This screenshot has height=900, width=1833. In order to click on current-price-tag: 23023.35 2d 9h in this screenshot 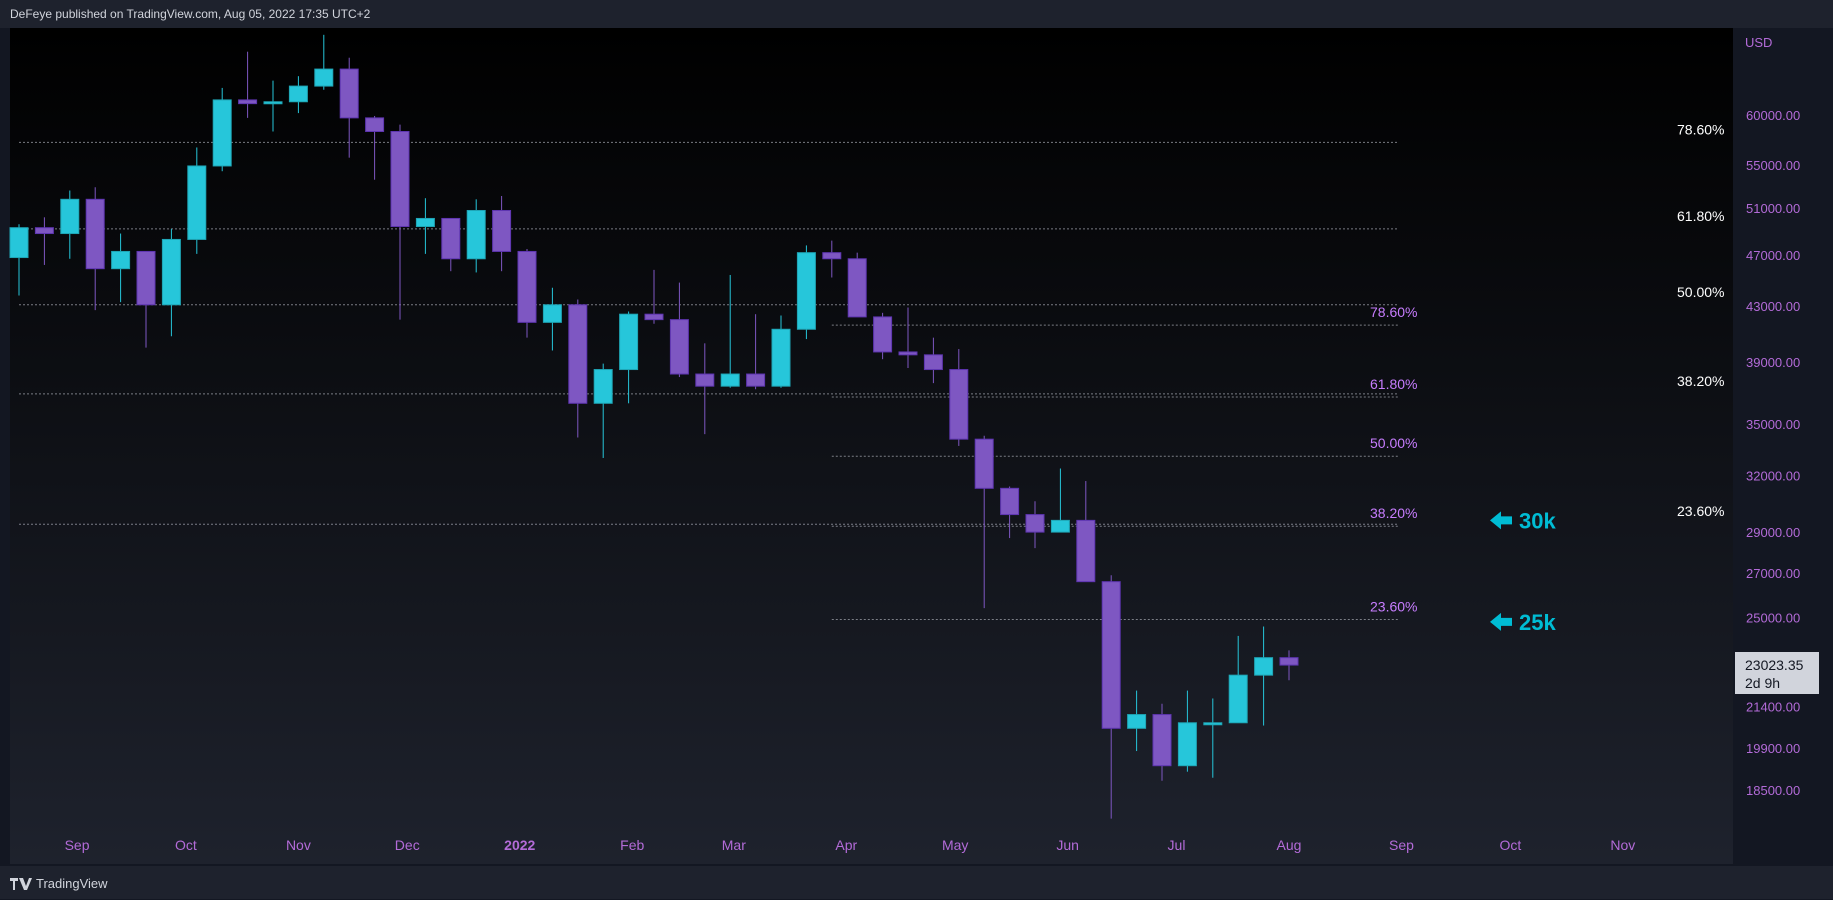, I will do `click(1777, 673)`.